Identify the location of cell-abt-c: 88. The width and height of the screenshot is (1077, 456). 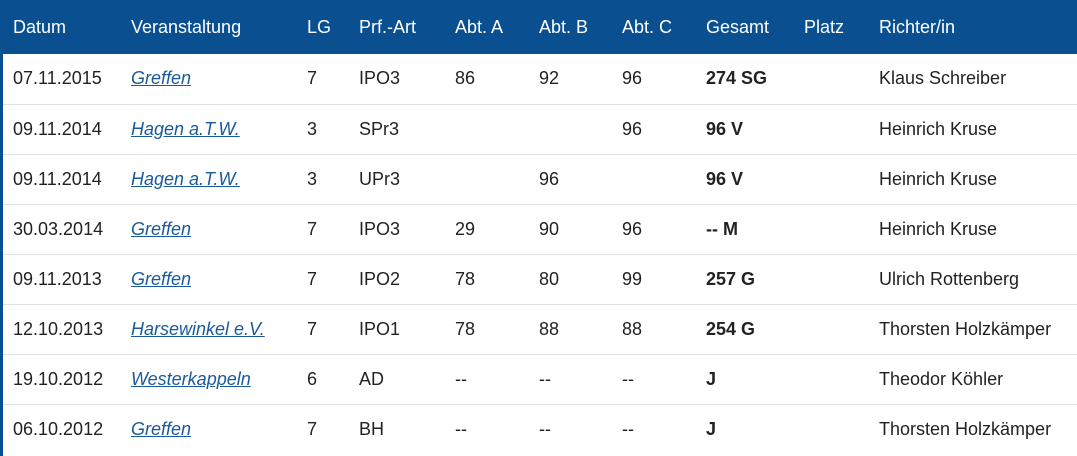
(632, 328).